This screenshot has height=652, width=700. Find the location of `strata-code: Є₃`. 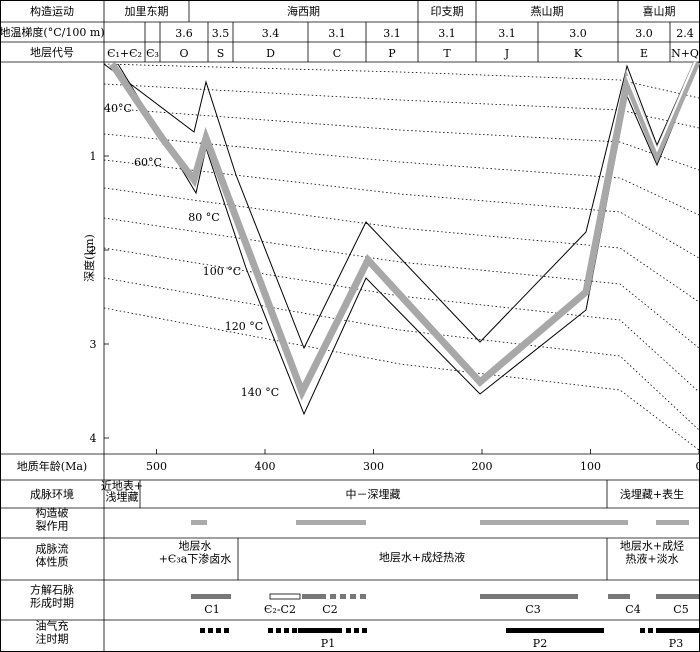

strata-code: Є₃ is located at coordinates (152, 53).